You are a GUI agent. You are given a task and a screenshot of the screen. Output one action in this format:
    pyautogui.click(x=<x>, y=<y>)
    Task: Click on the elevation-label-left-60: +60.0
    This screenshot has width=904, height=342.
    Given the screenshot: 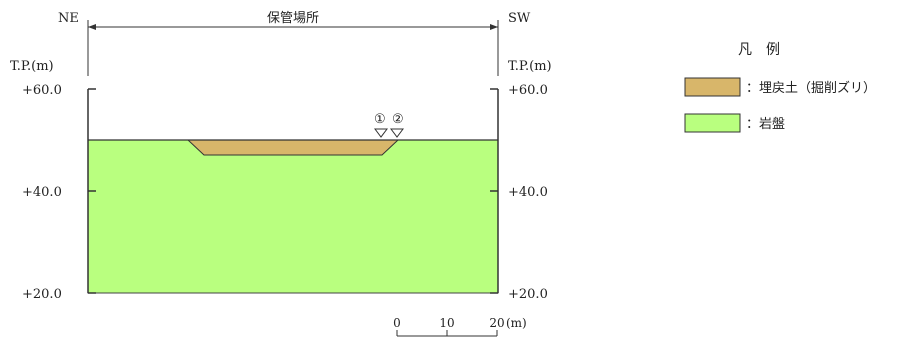 What is the action you would take?
    pyautogui.click(x=42, y=90)
    